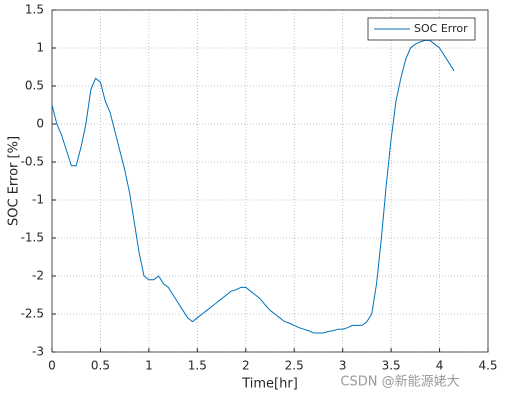  Describe the element at coordinates (14, 181) in the screenshot. I see `y-axis-label: SOC Error [%]` at that location.